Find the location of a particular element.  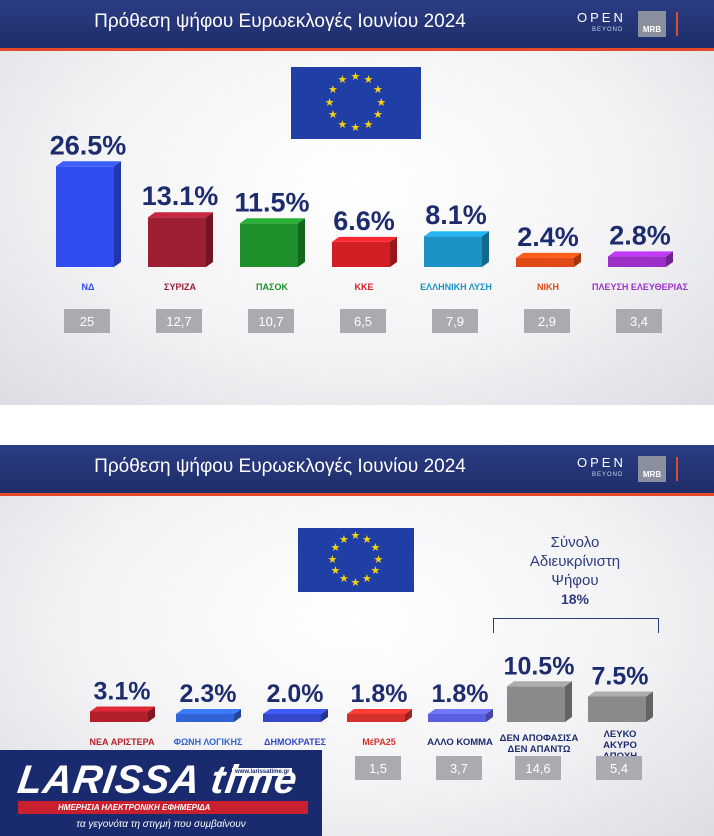

value-box-label: 1,5 is located at coordinates (378, 768).